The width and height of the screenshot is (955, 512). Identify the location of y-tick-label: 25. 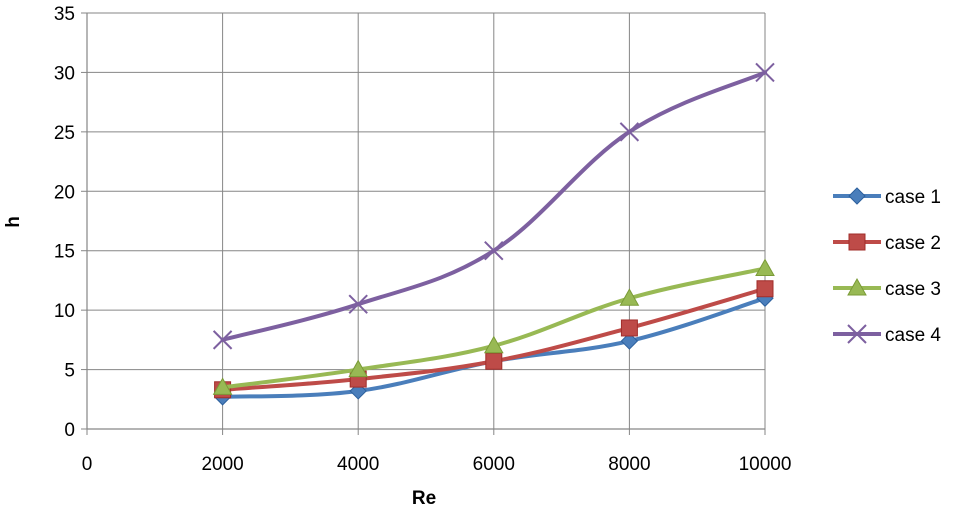
(64, 133).